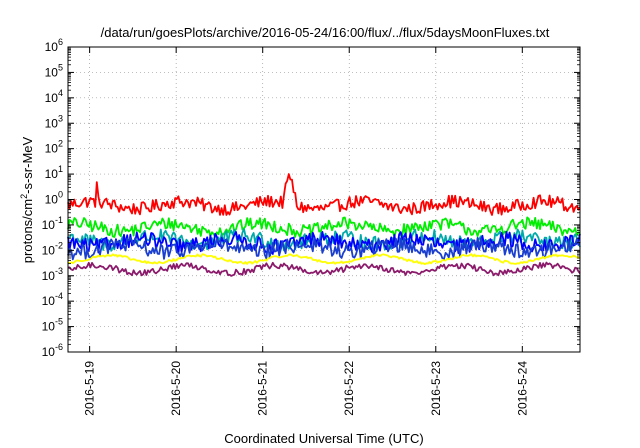  Describe the element at coordinates (54, 70) in the screenshot. I see `y-tick-label: 10⁵` at that location.